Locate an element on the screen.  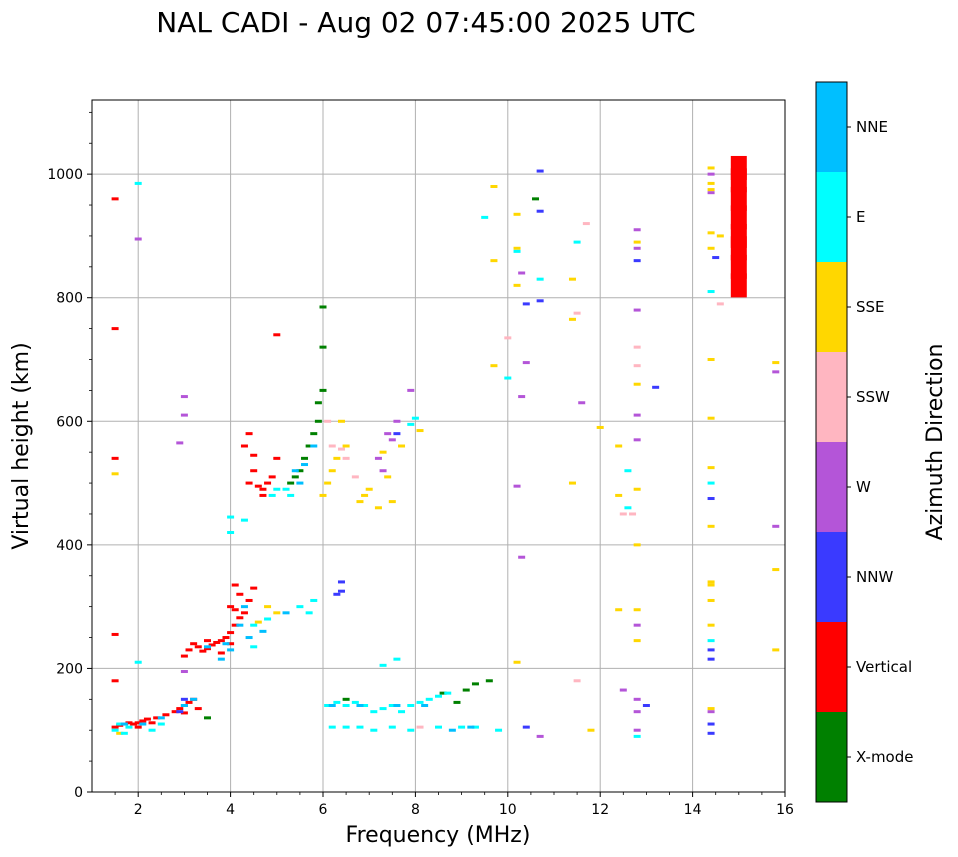
colorbar-tick-label: X-mode is located at coordinates (884, 757).